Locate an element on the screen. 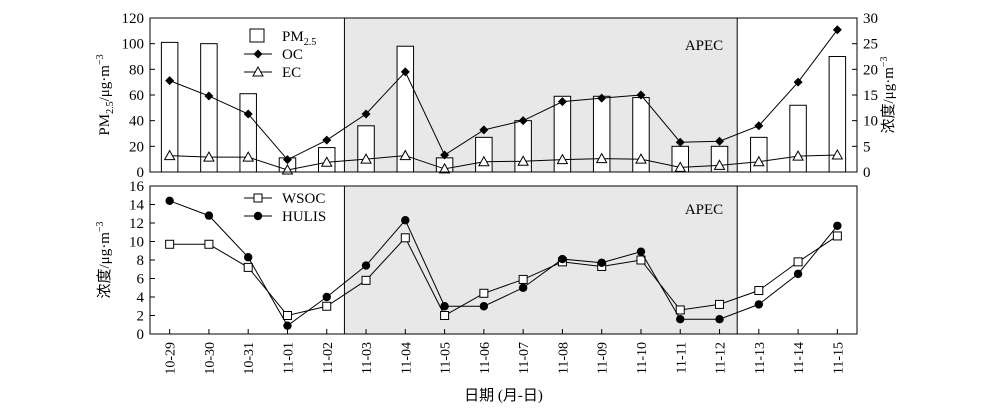 The image size is (993, 408). bottom-left-tick-label: 2 is located at coordinates (141, 317).